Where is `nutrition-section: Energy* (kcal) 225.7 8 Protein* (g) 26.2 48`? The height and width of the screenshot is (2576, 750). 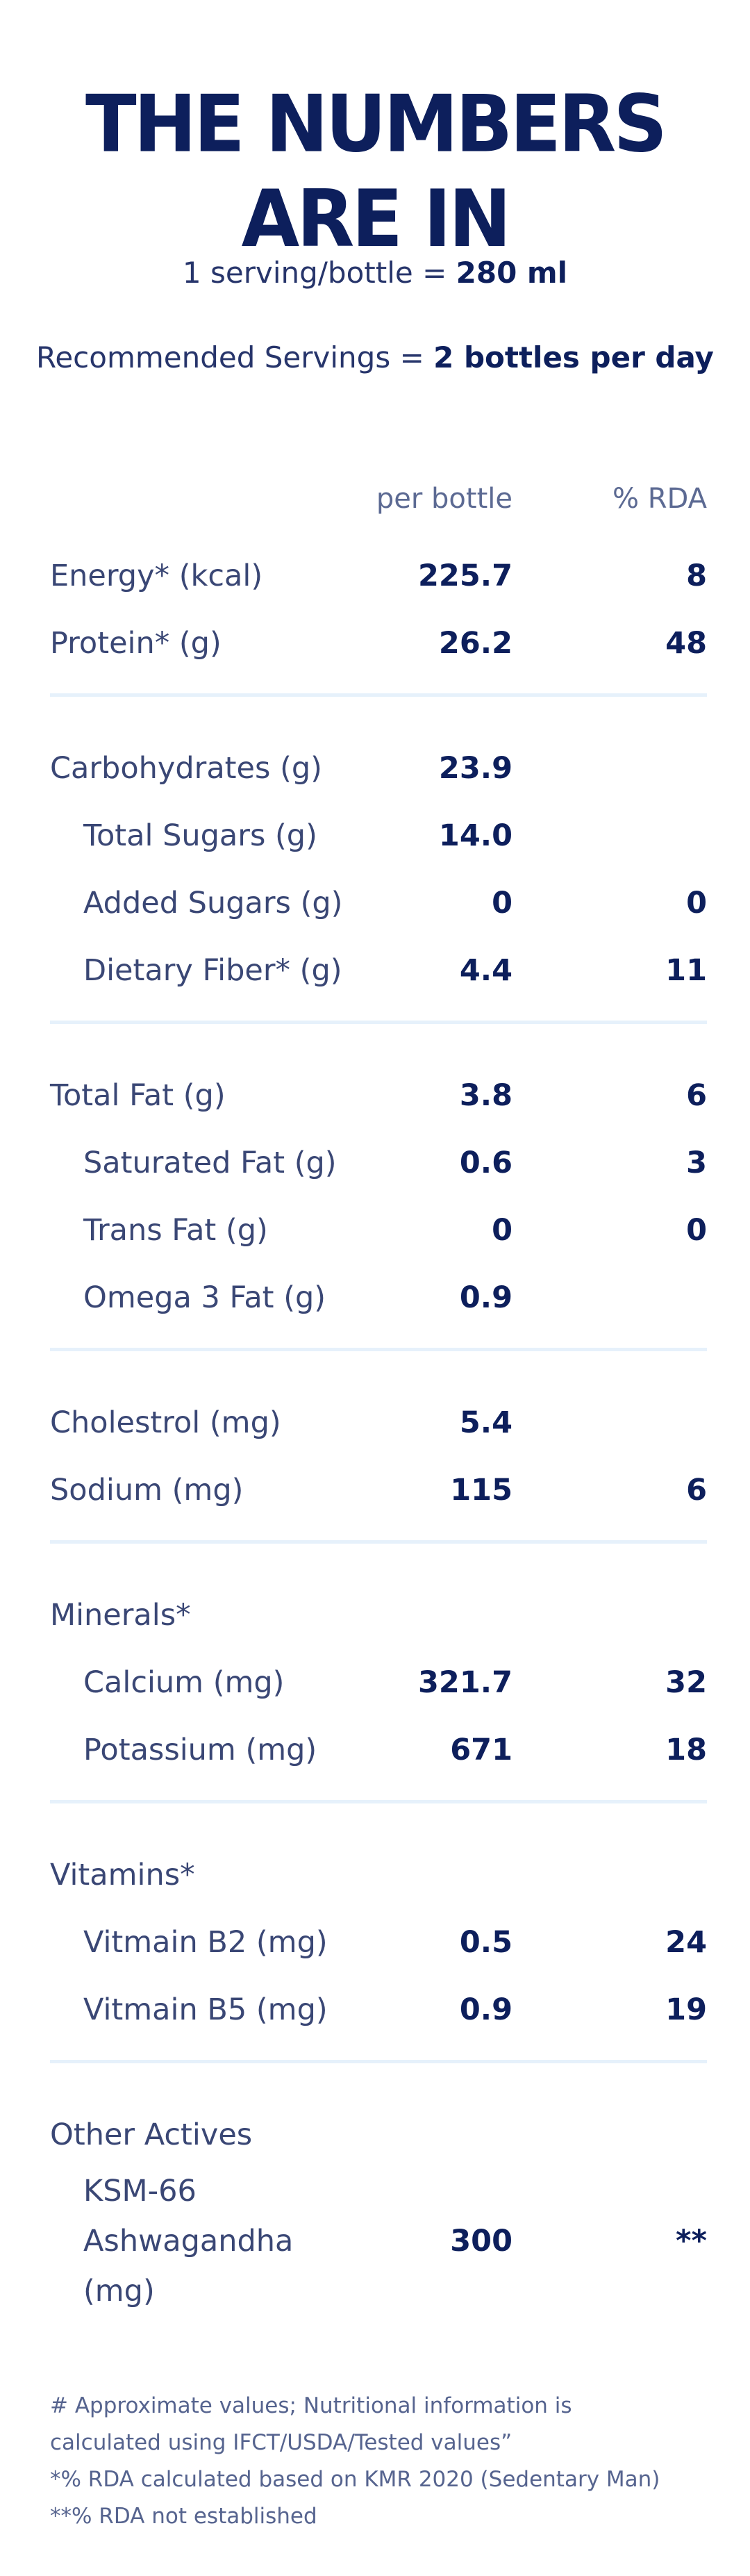
nutrition-section: Energy* (kcal) 225.7 8 Protein* (g) 26.2 48 is located at coordinates (375, 610).